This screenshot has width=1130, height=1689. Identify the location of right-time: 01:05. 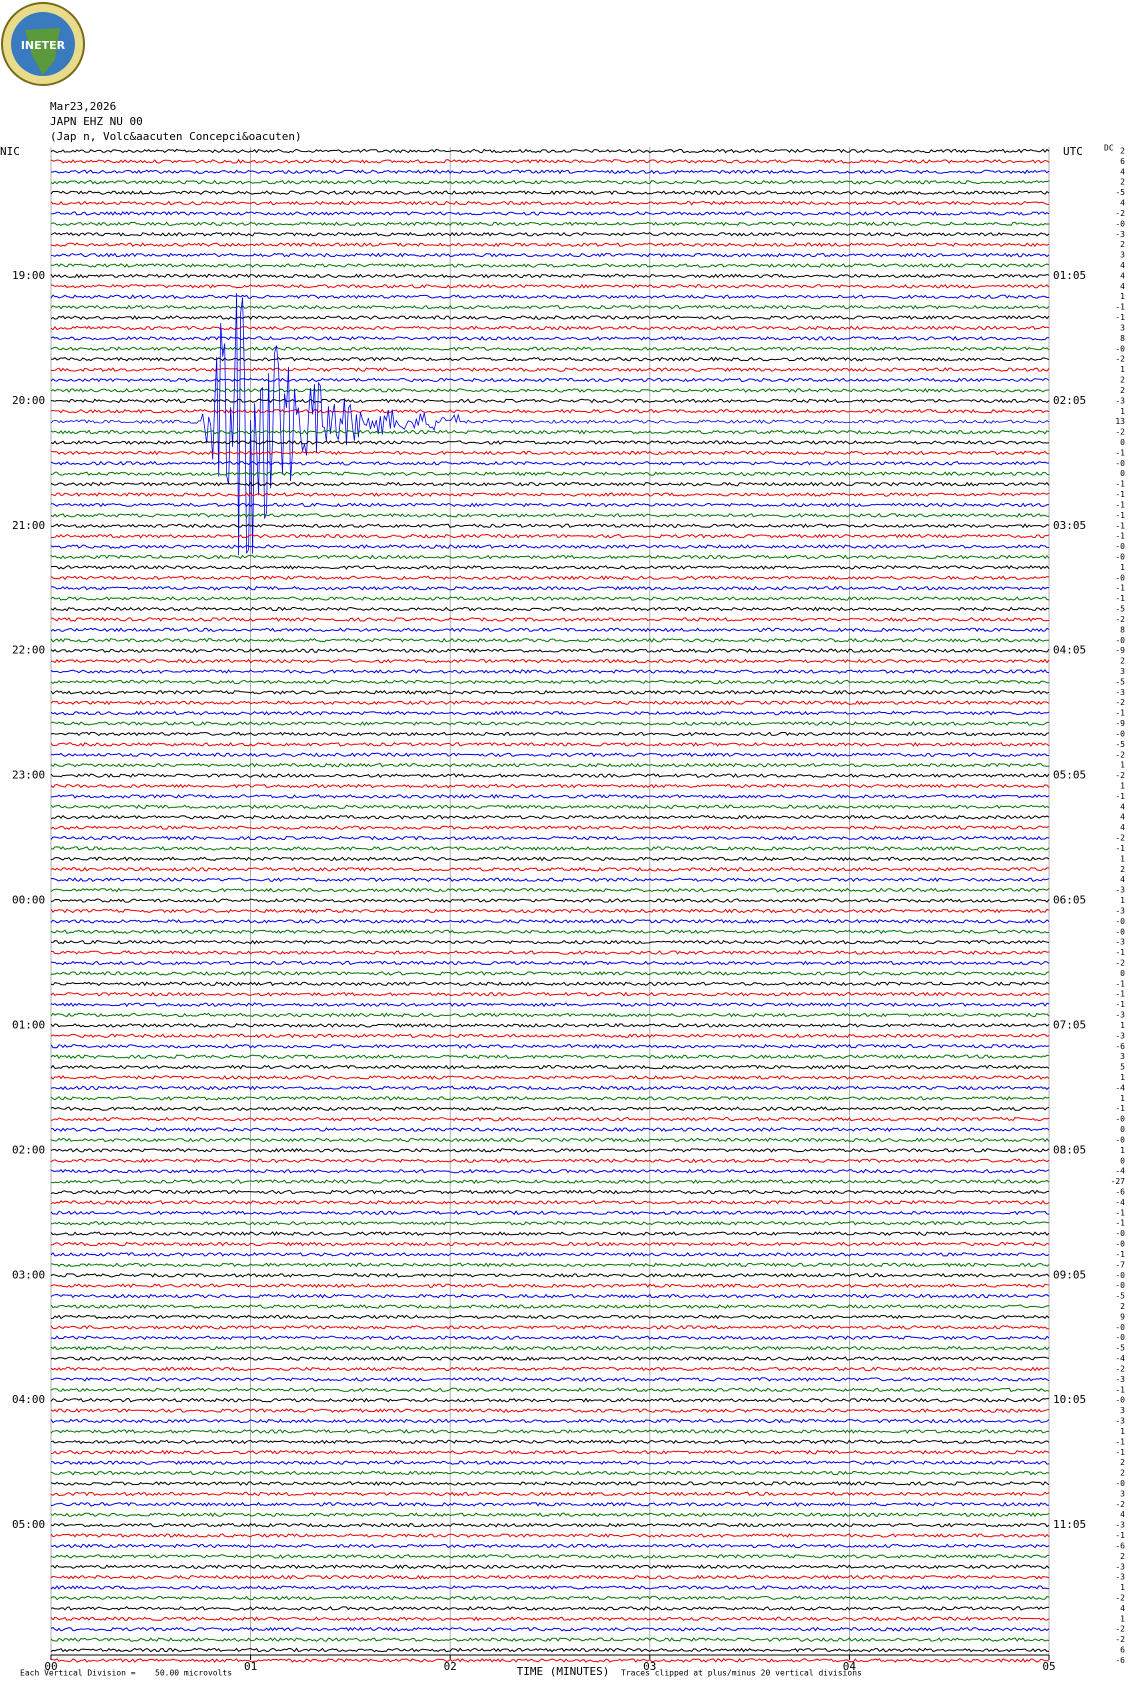
(1069, 275).